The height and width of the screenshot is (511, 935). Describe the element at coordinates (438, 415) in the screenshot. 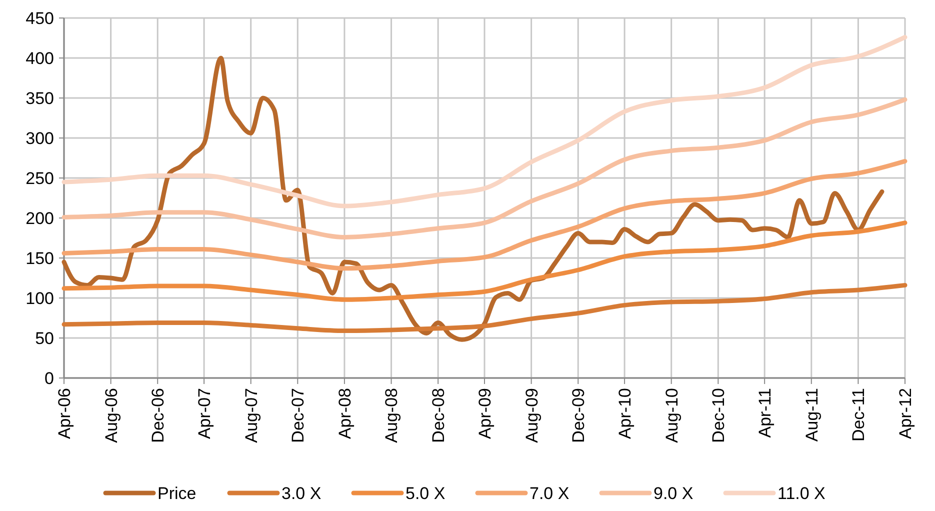

I see `x-tick-label: Dec-08` at that location.